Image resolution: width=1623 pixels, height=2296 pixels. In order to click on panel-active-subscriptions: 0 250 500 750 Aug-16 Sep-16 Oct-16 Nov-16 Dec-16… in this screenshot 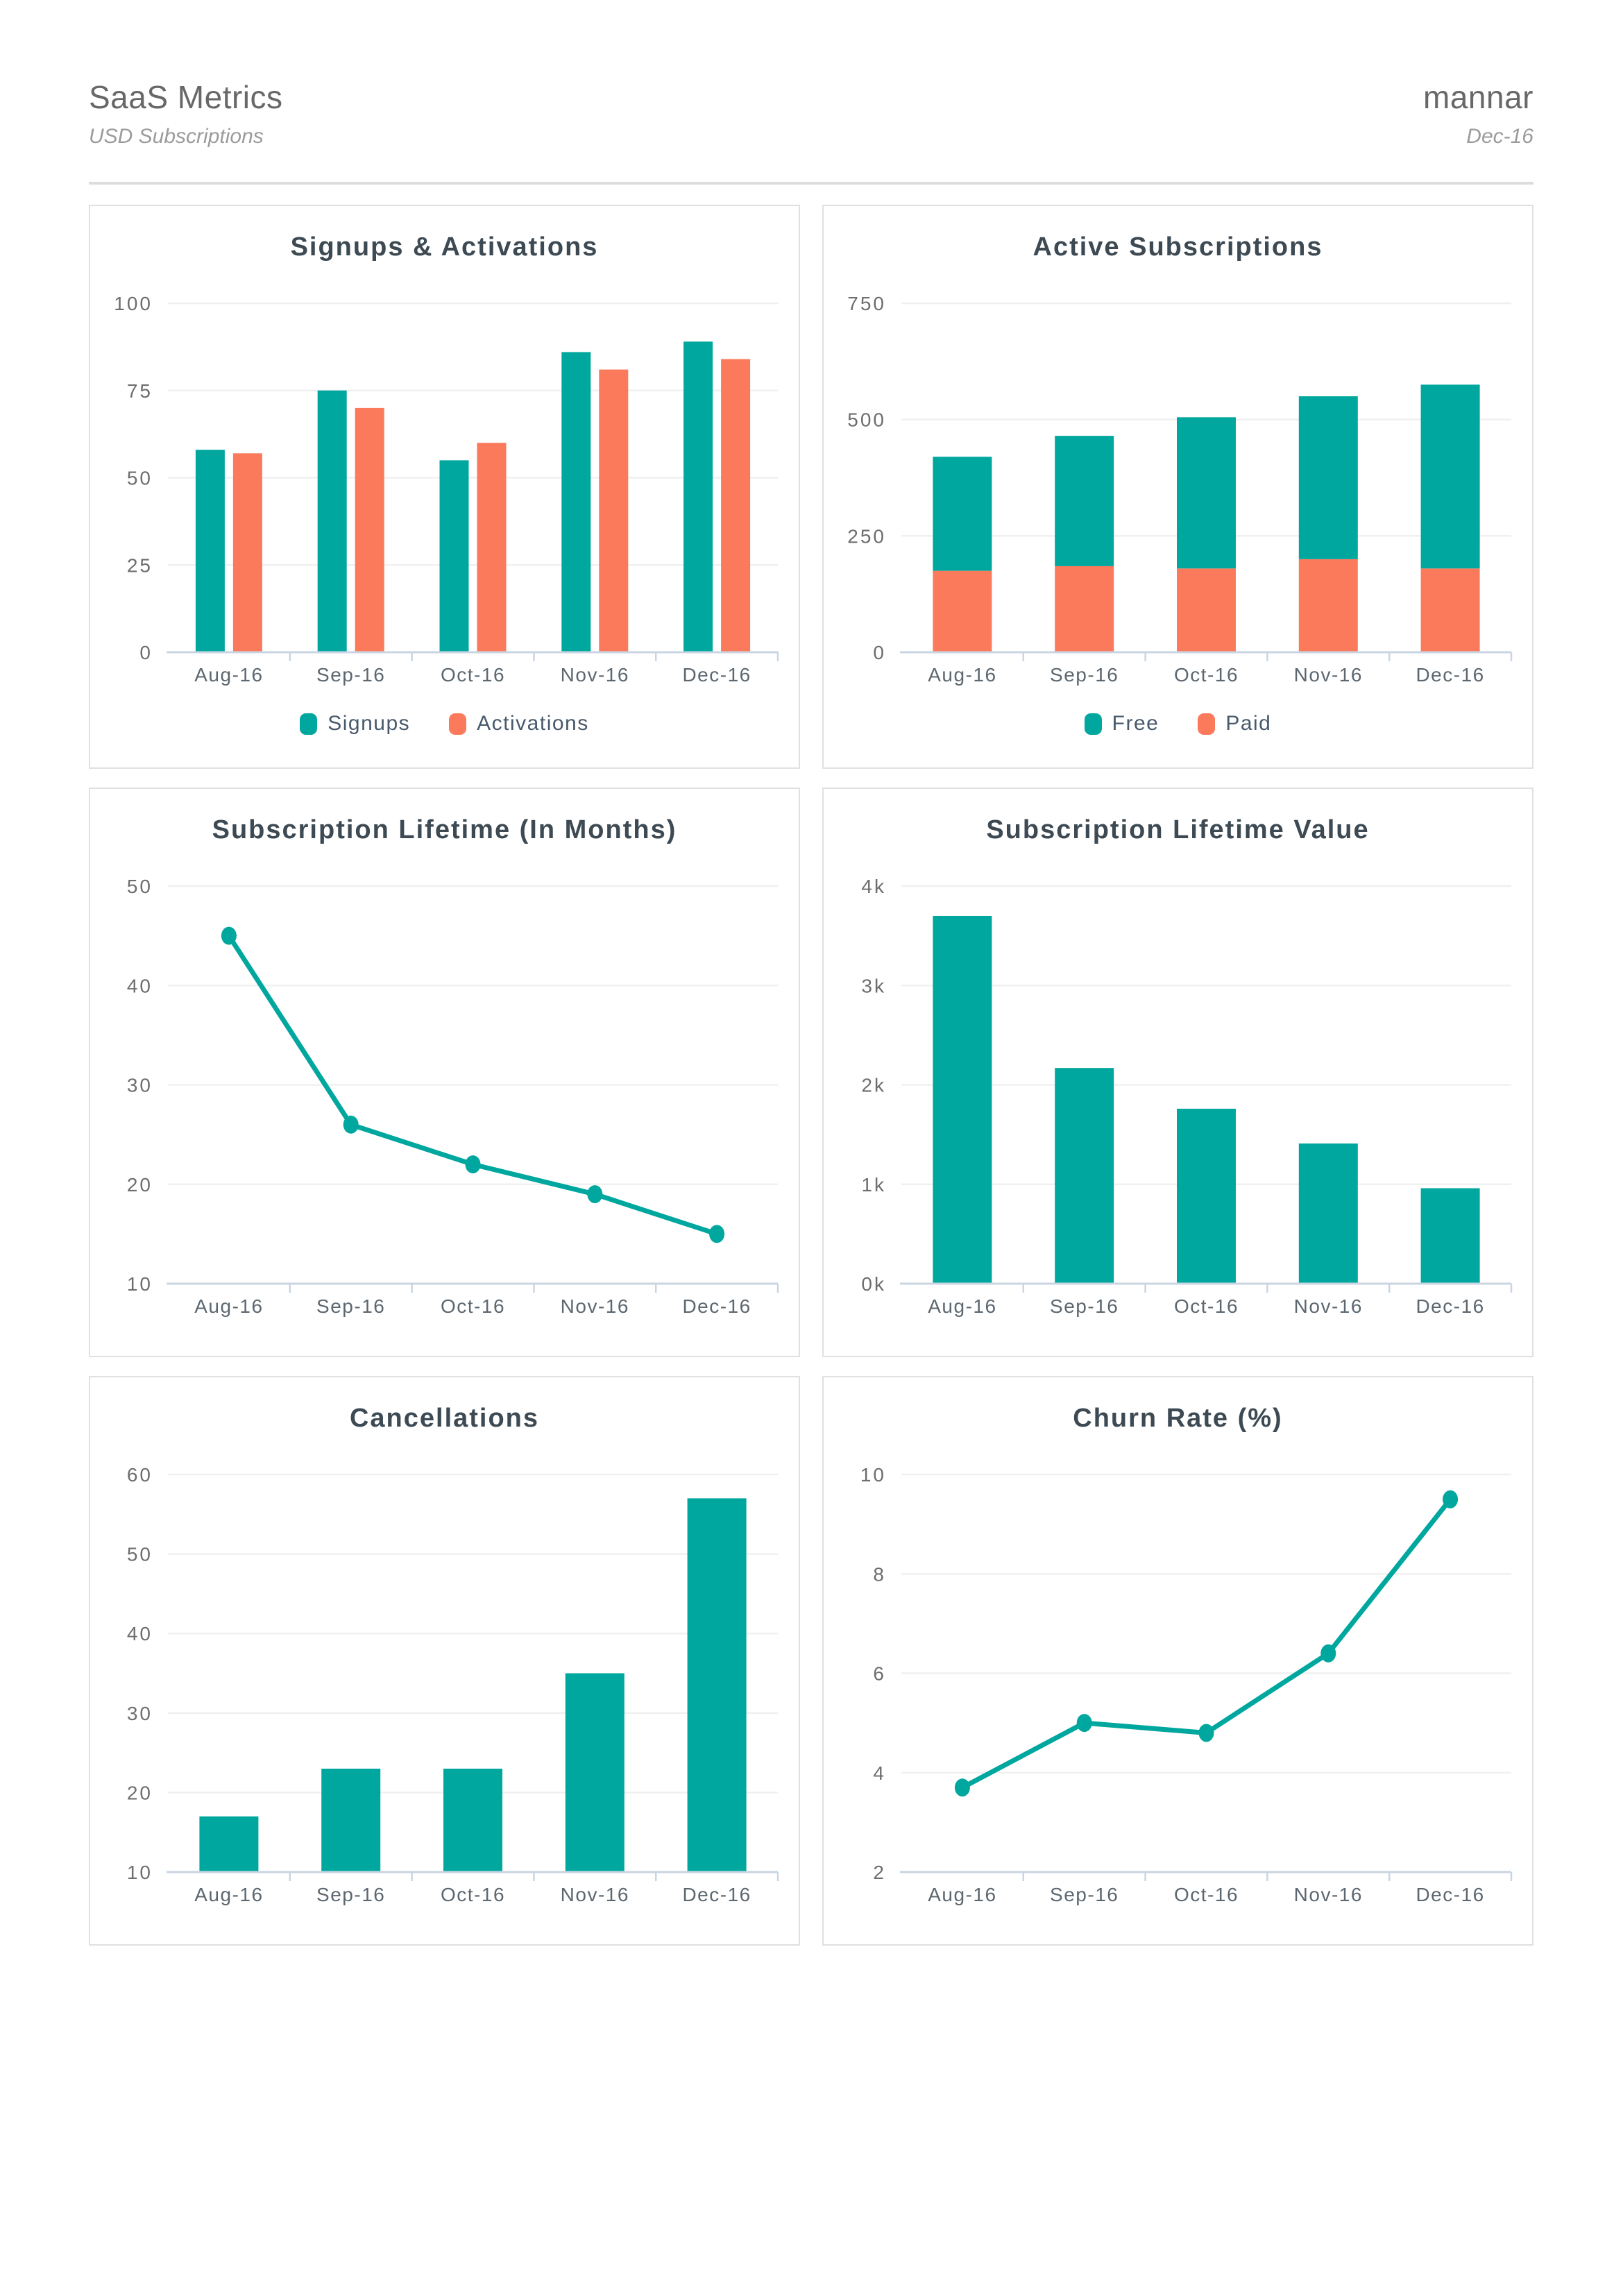, I will do `click(1177, 487)`.